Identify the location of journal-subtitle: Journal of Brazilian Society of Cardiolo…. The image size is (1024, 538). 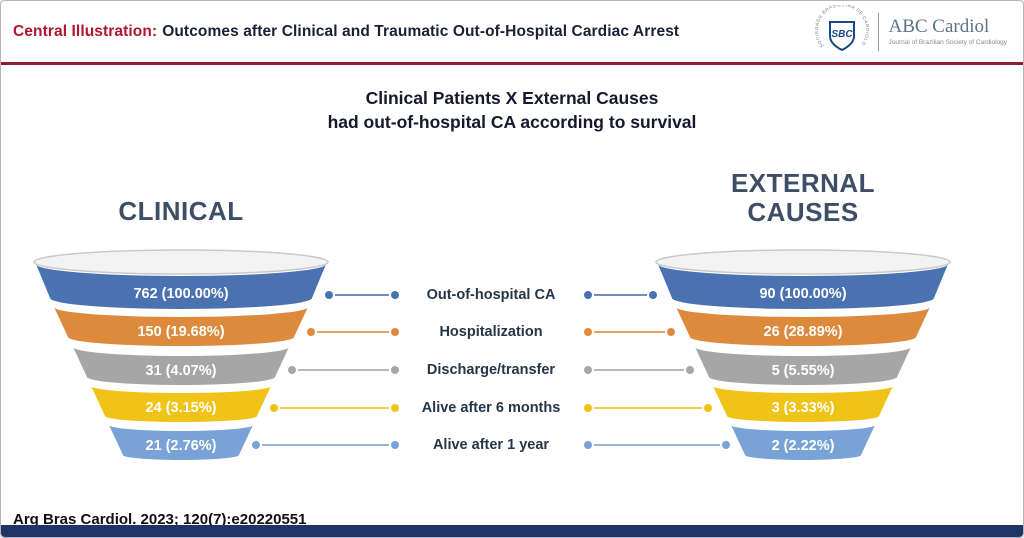
(947, 43).